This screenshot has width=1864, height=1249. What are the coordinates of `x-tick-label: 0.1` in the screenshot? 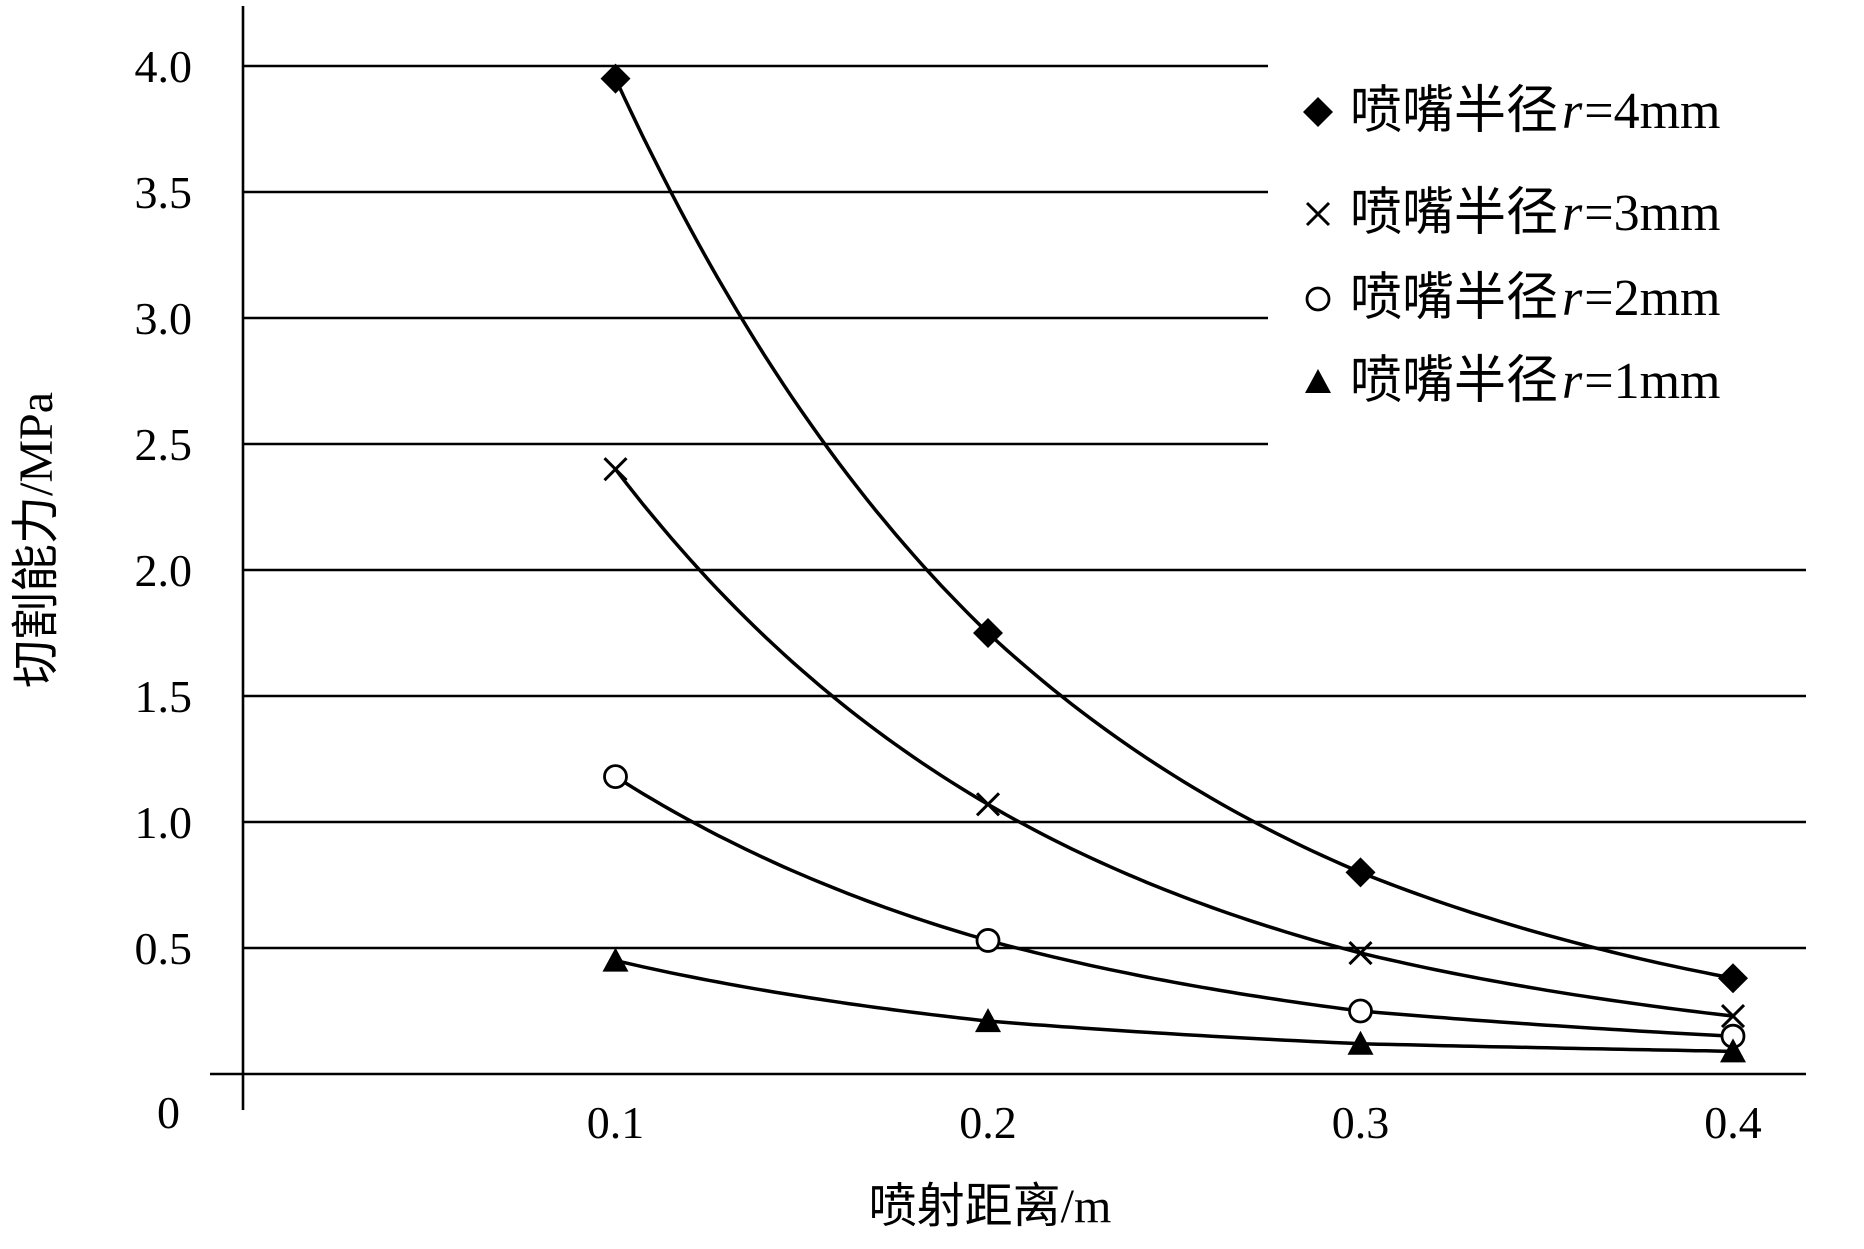 It's located at (616, 1122).